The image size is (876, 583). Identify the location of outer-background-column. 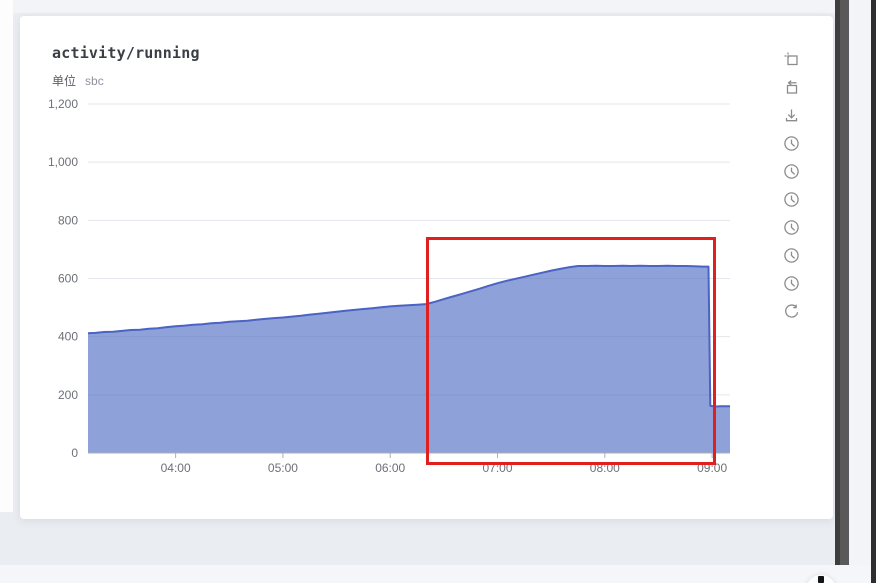
(860, 291).